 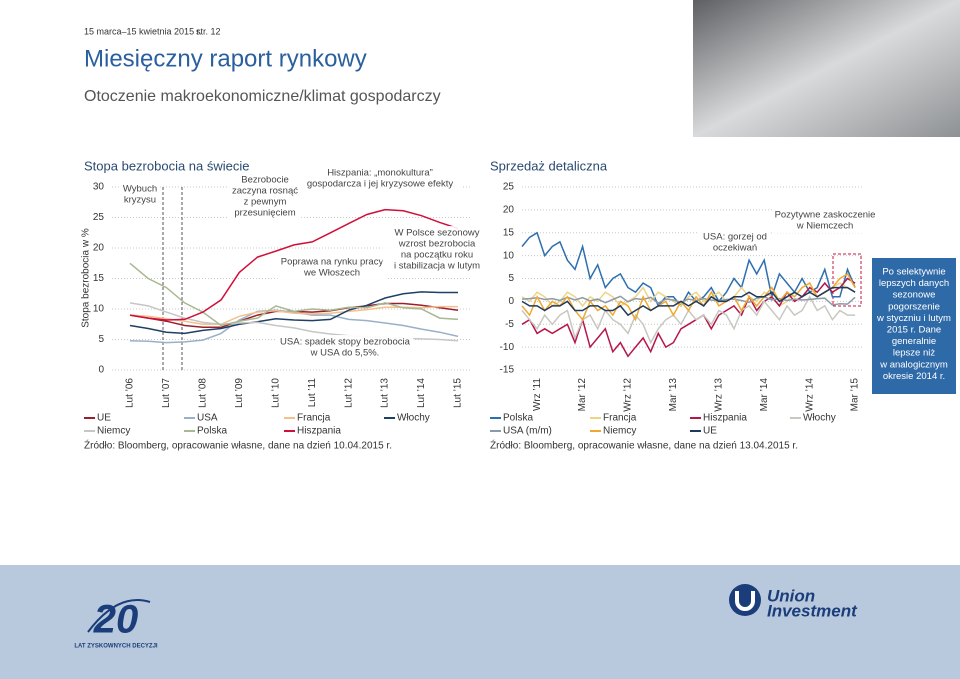 What do you see at coordinates (735, 248) in the screenshot?
I see `annotation: oczekiwań` at bounding box center [735, 248].